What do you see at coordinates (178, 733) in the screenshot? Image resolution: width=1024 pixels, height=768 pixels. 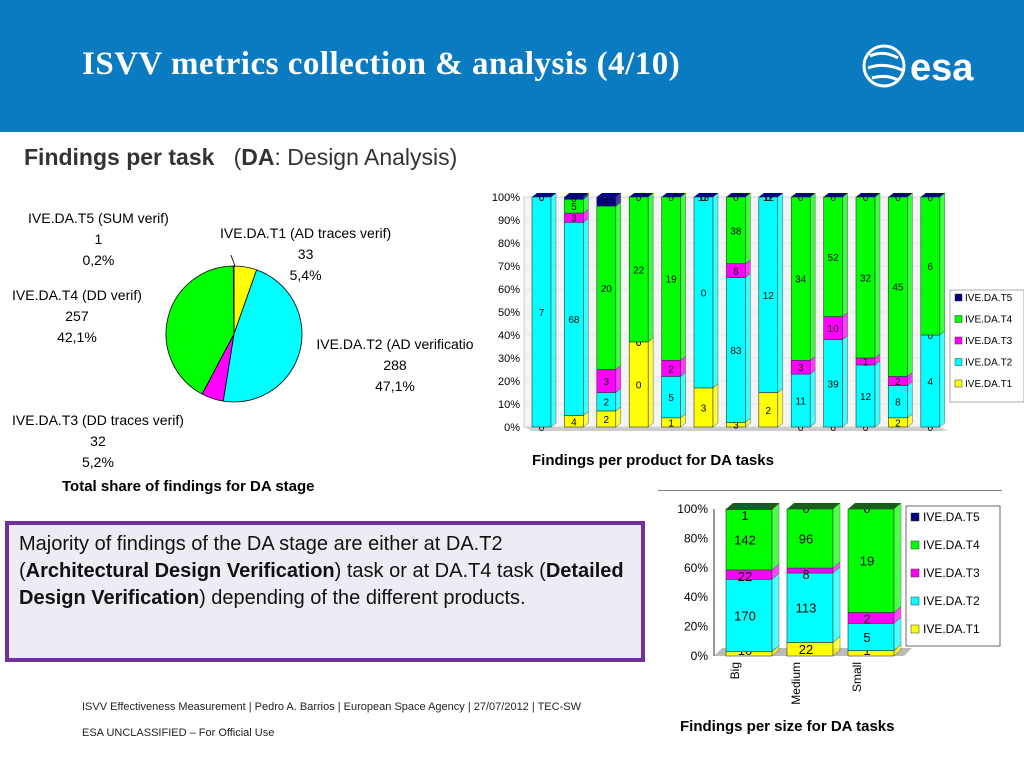 I see `footer-classification: ESA UNCLASSIFIED – For Official Use` at bounding box center [178, 733].